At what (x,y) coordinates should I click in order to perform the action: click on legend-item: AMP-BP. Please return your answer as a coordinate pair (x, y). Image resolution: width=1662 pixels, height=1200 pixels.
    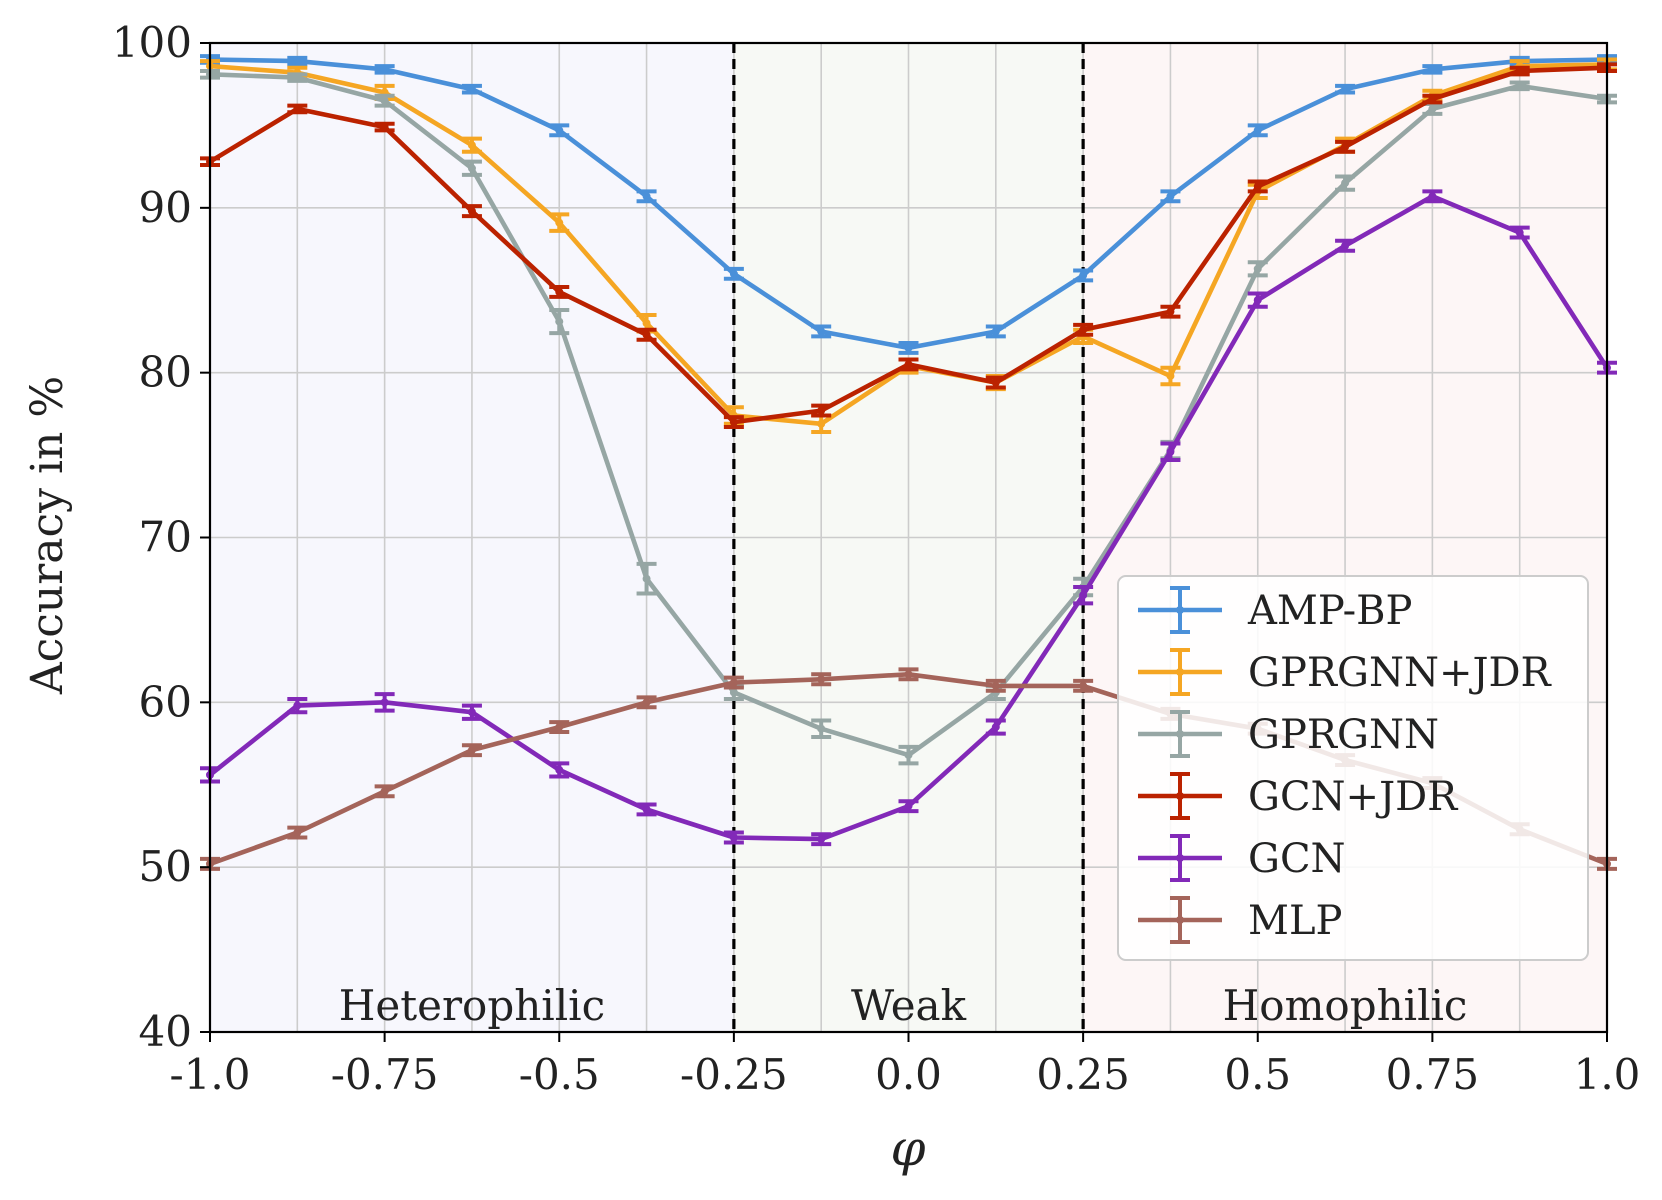
    Looking at the image, I should click on (1275, 610).